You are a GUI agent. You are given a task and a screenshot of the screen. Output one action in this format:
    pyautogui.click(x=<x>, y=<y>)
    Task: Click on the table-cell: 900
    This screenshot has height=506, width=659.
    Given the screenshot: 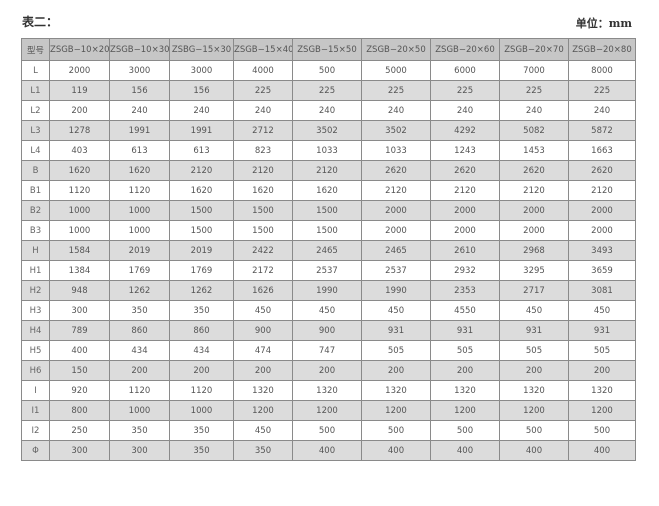 What is the action you would take?
    pyautogui.click(x=327, y=330)
    